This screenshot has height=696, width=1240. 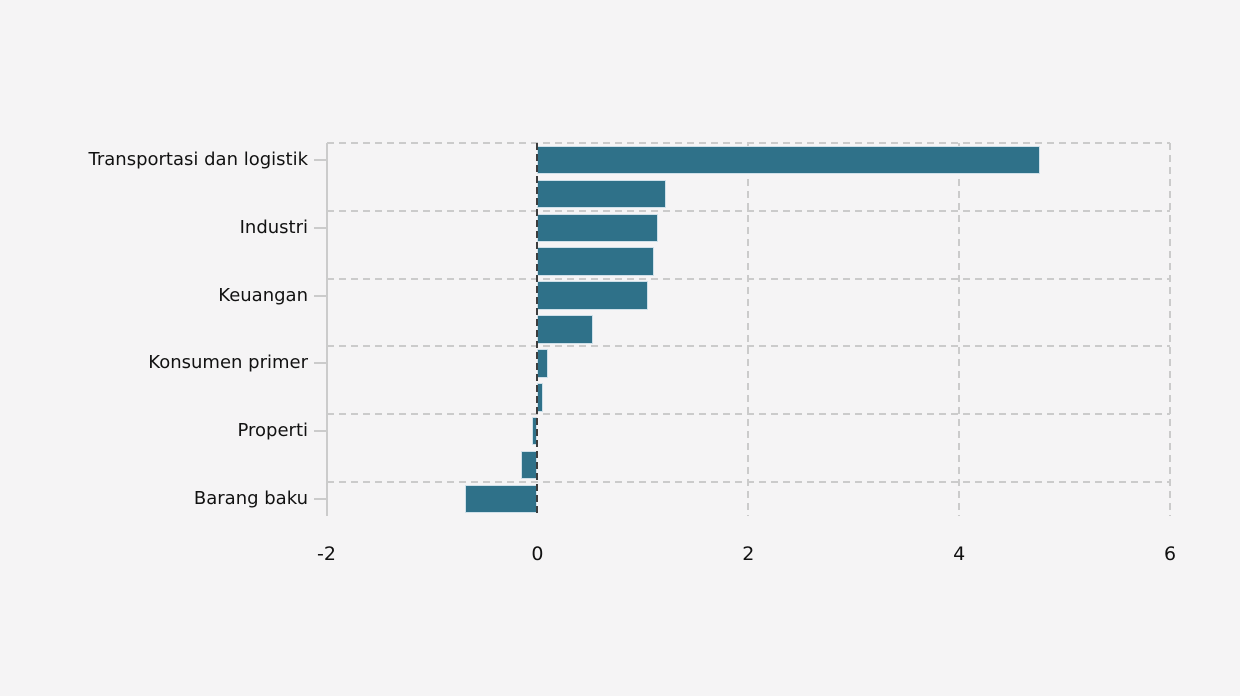 What do you see at coordinates (273, 227) in the screenshot?
I see `category-label: Industri` at bounding box center [273, 227].